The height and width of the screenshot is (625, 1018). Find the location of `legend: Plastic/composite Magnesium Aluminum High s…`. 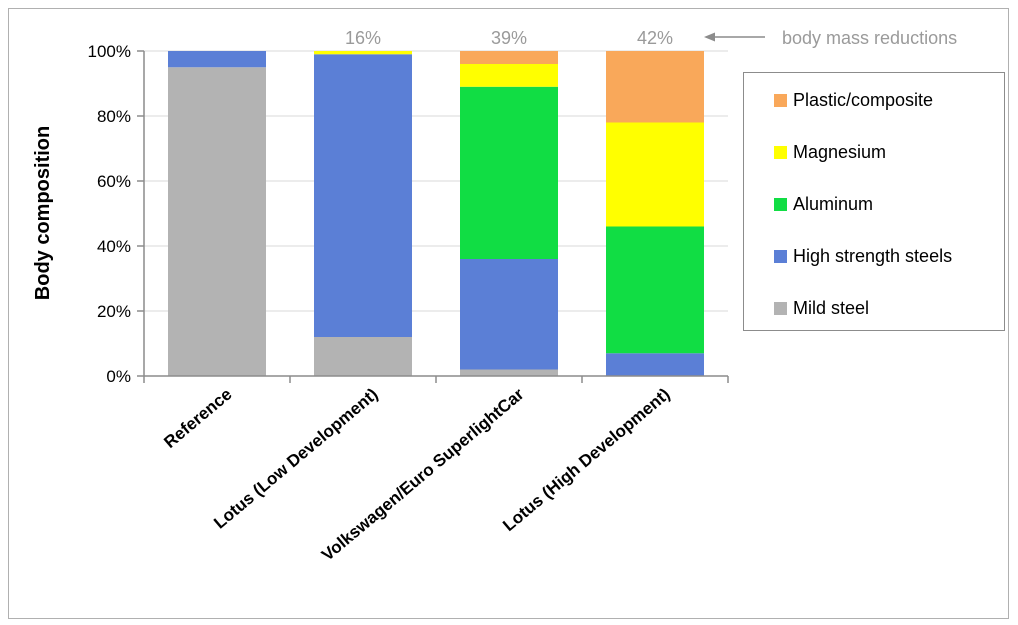

legend: Plastic/composite Magnesium Aluminum High s… is located at coordinates (874, 201).